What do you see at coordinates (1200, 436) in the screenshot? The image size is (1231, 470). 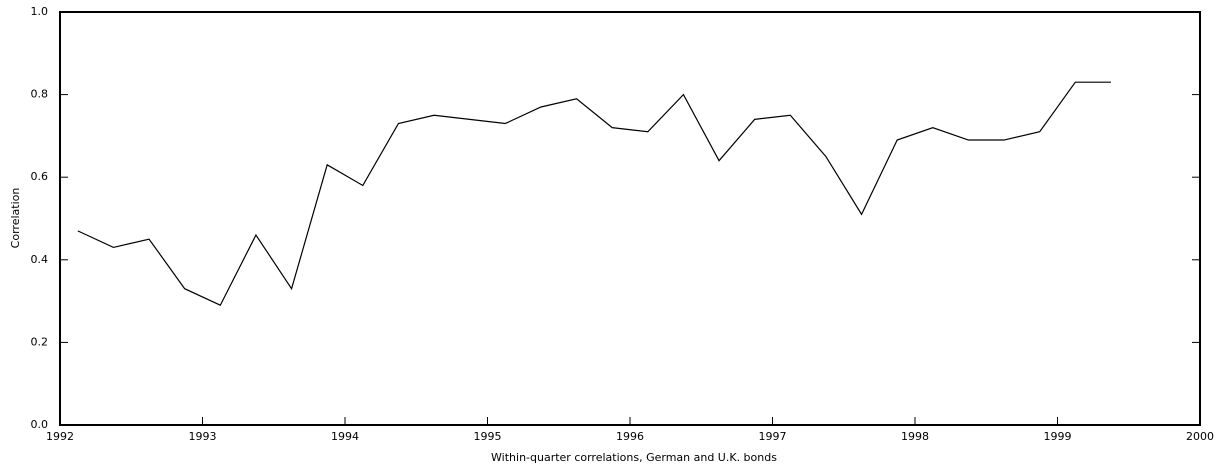 I see `x-tick-label: 2000` at bounding box center [1200, 436].